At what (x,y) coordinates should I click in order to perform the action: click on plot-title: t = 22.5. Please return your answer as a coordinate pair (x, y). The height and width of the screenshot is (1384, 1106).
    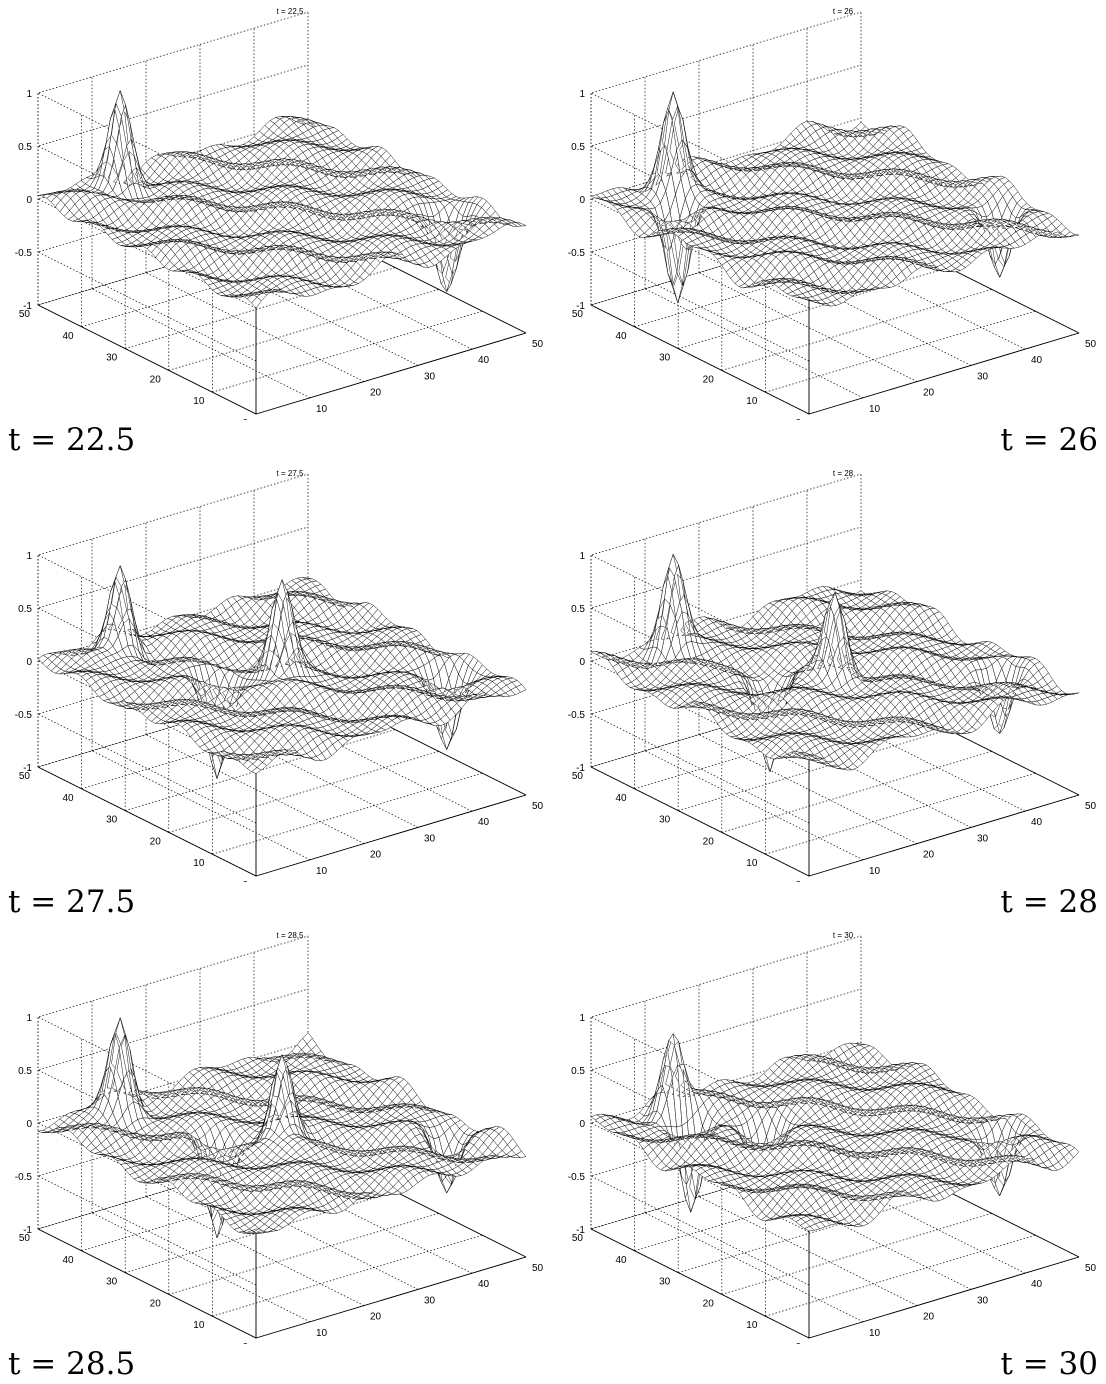
    Looking at the image, I should click on (290, 11).